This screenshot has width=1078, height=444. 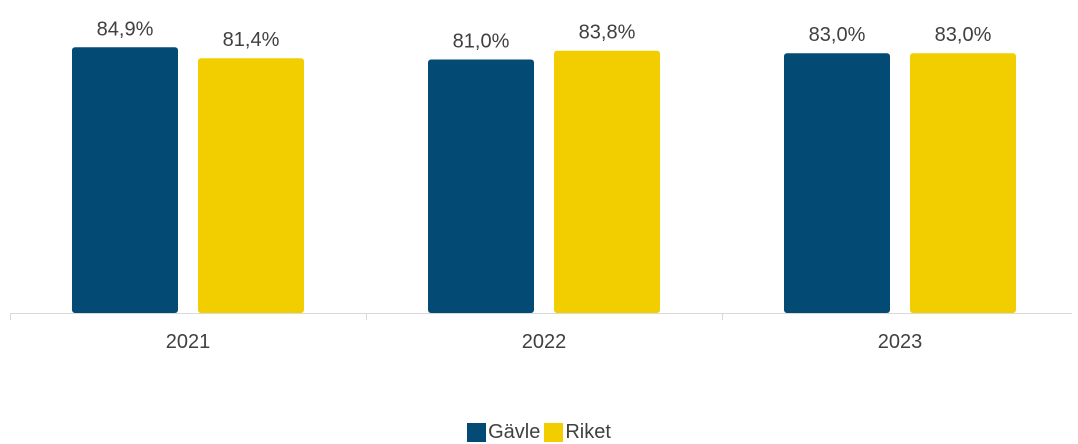 I want to click on x-axis: 2021 2022 2023, so click(x=541, y=333).